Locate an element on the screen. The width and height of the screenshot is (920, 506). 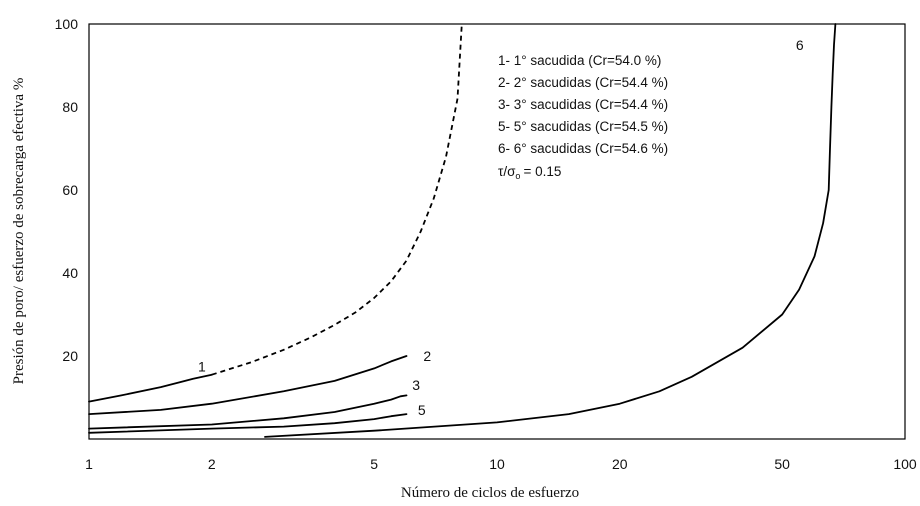
series-3-line is located at coordinates (248, 412).